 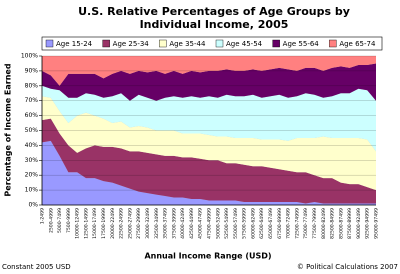 What do you see at coordinates (36, 267) in the screenshot?
I see `footnote-left: Constant 2005 USD` at bounding box center [36, 267].